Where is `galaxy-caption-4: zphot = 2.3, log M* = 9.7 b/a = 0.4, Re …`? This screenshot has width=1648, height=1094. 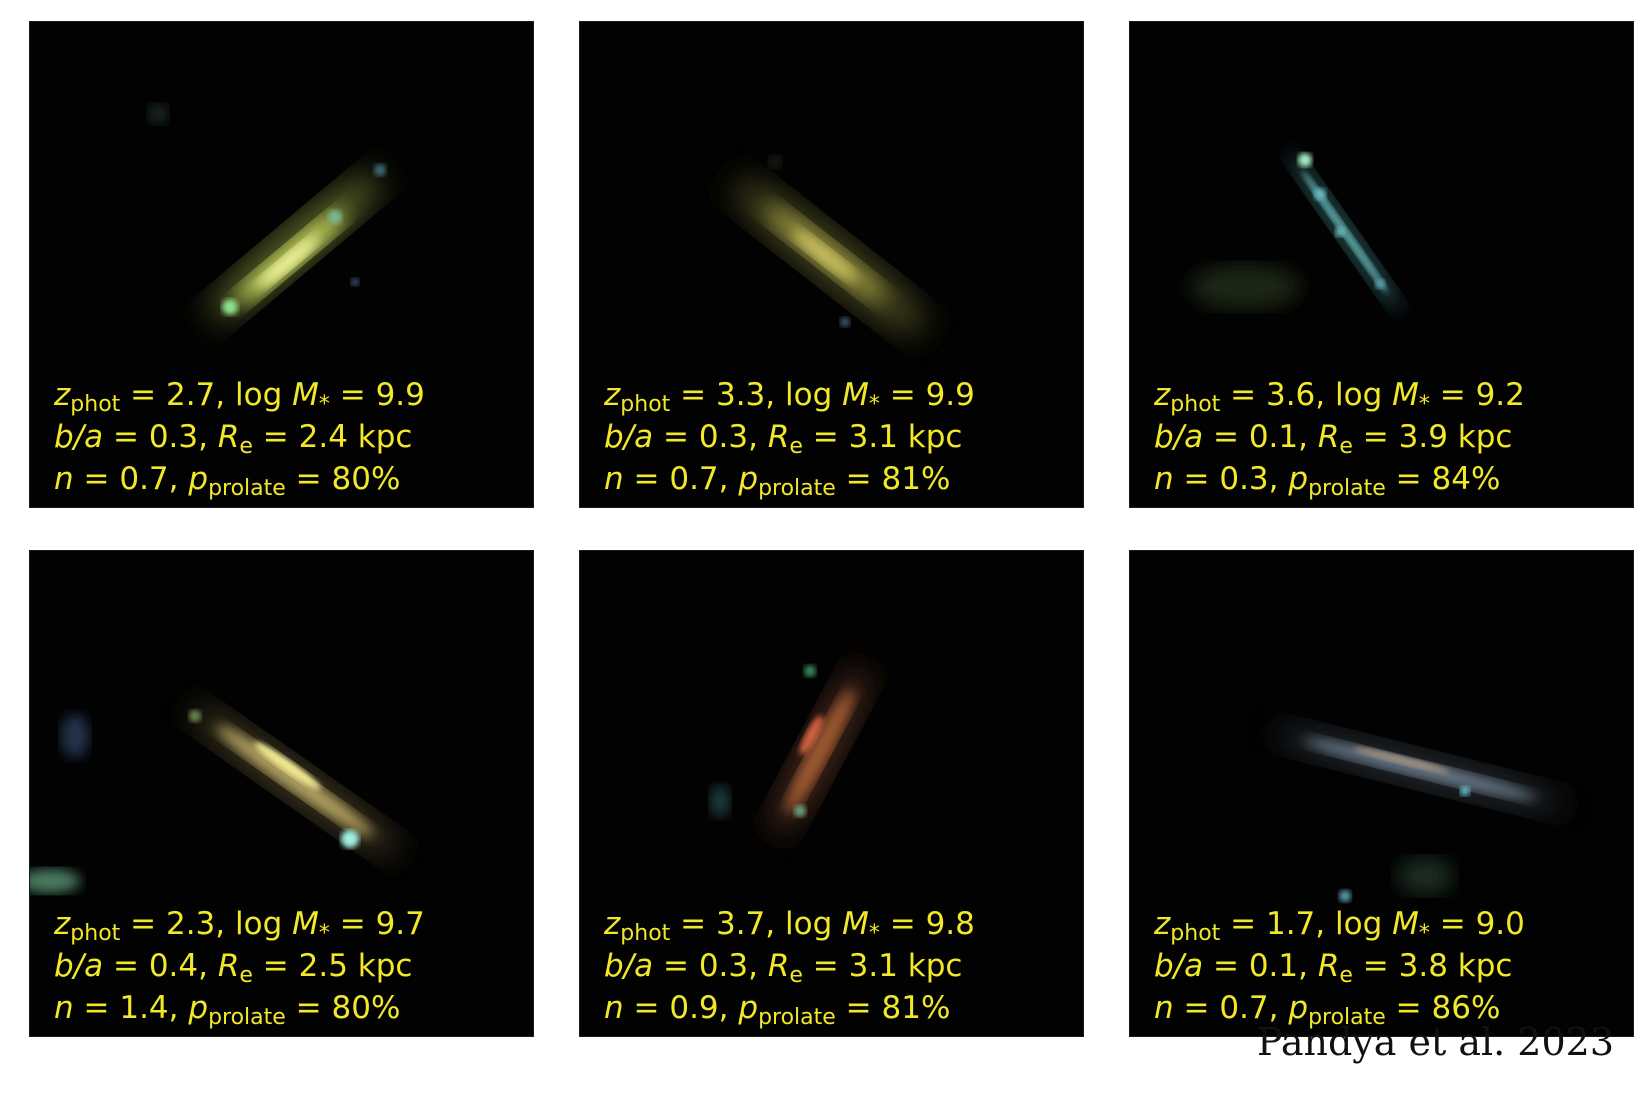 galaxy-caption-4: zphot = 2.3, log M* = 9.7 b/a = 0.4, Re … is located at coordinates (239, 968).